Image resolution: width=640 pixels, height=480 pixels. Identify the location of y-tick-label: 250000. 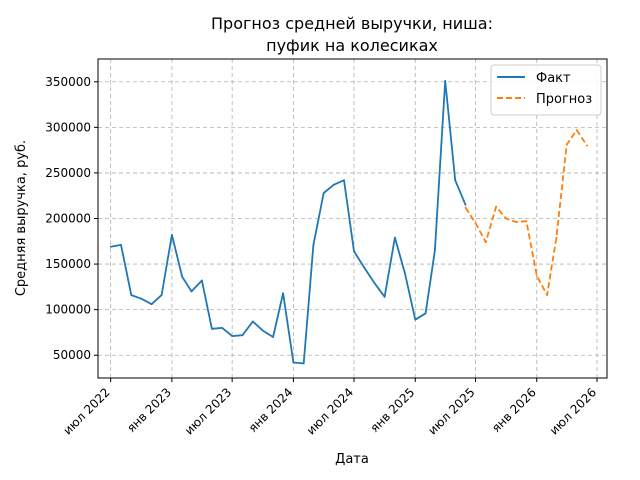
(68, 173).